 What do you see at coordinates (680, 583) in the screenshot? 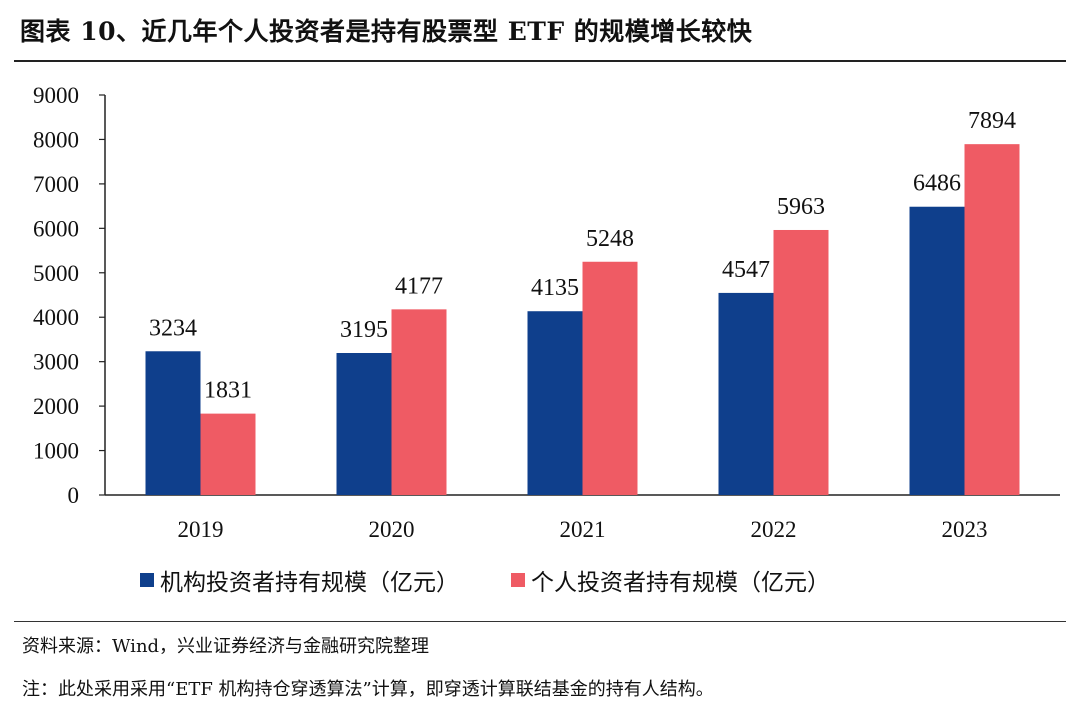
I see `legend-label-individual: 个人投资者持有规模（亿元）` at bounding box center [680, 583].